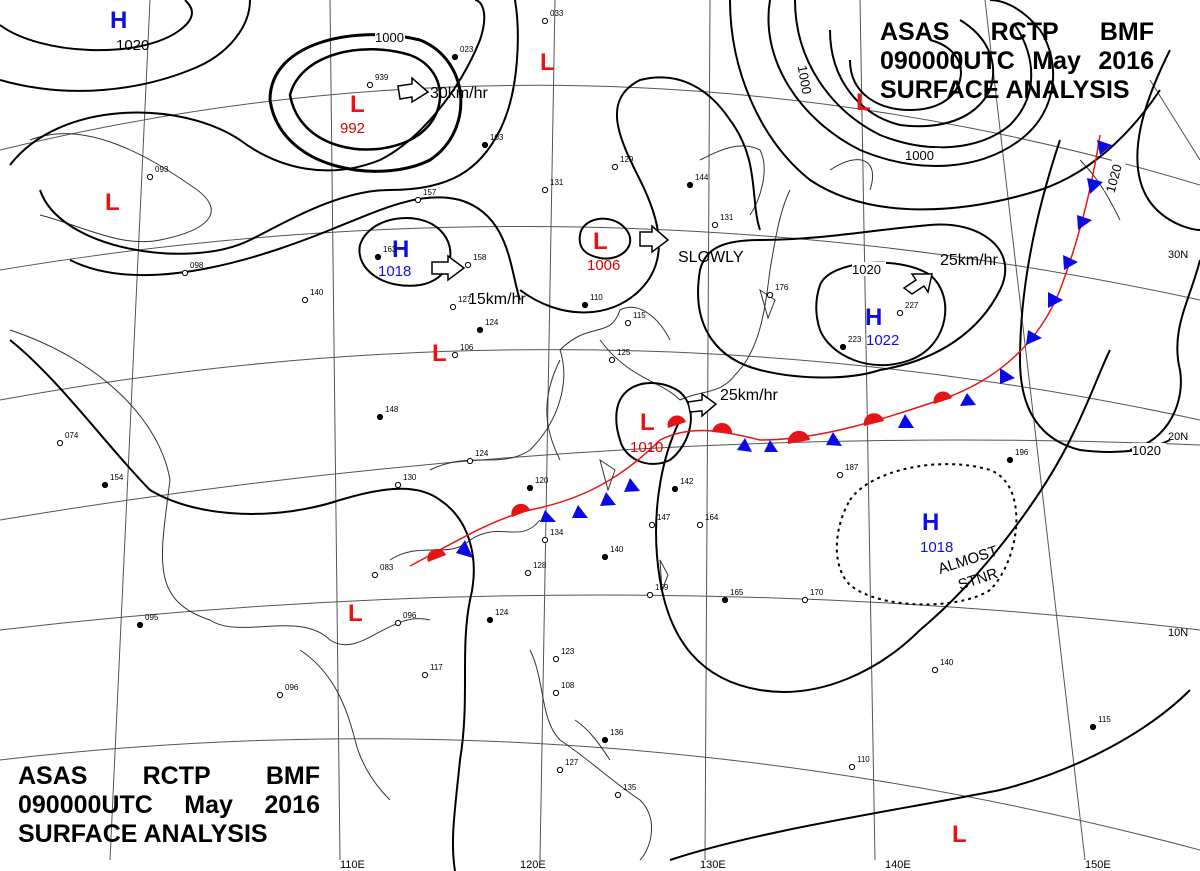 This screenshot has width=1200, height=871. What do you see at coordinates (162, 169) in the screenshot?
I see `station-pressure-label: 093` at bounding box center [162, 169].